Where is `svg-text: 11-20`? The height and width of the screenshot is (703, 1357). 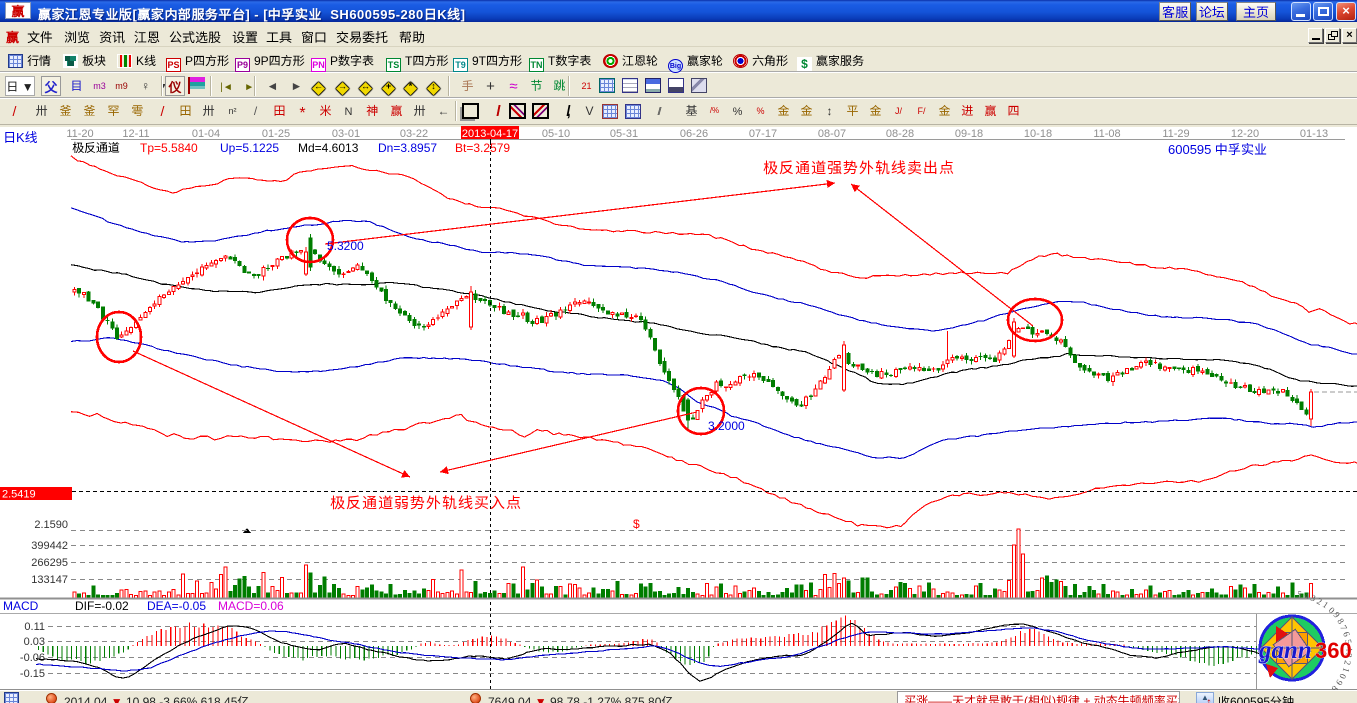
svg-text: 11-20 is located at coordinates (79, 134).